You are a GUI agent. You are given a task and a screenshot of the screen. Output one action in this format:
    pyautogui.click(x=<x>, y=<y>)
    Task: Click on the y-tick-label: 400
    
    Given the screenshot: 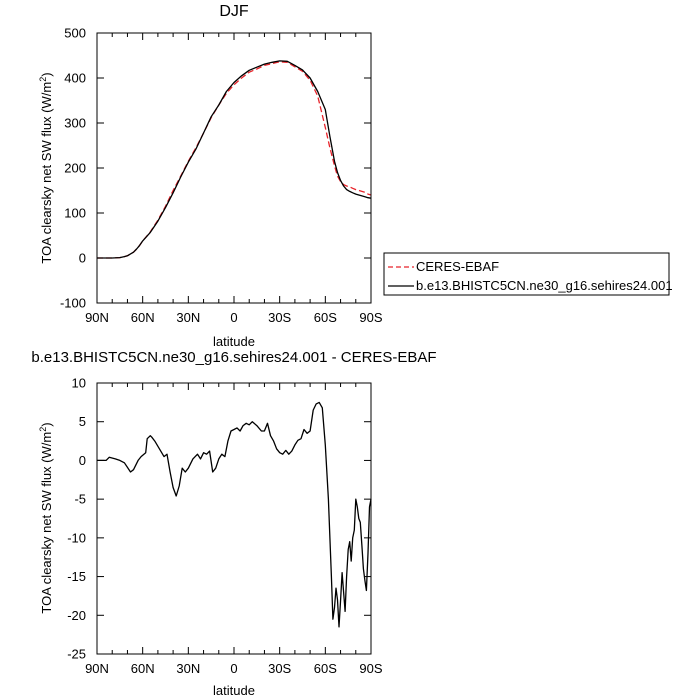 What is the action you would take?
    pyautogui.click(x=75, y=78)
    